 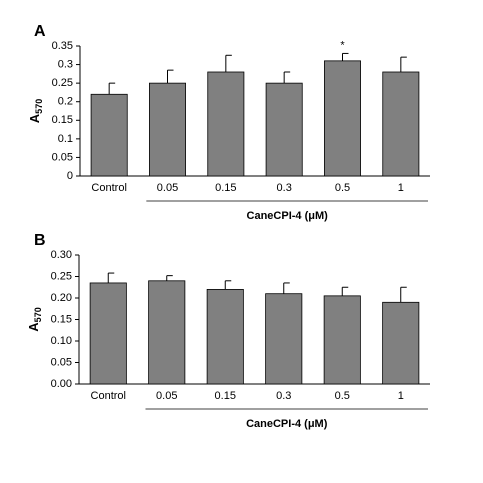 I want to click on y-tick-label: 0.2, so click(x=65, y=102).